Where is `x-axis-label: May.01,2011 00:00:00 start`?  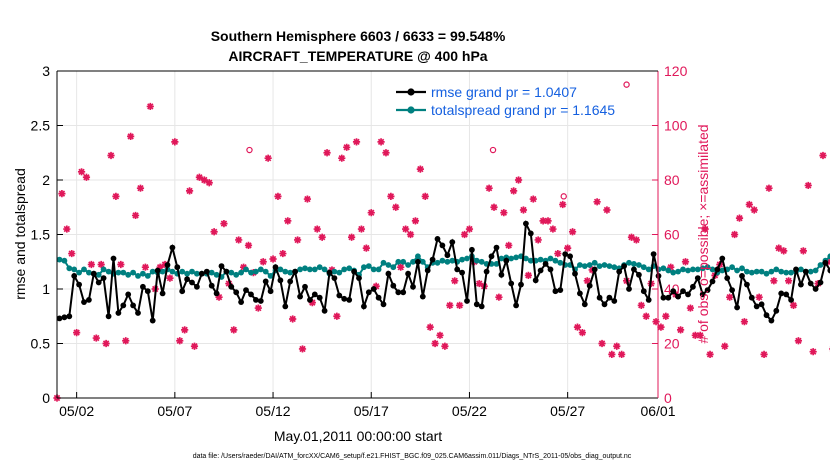
x-axis-label: May.01,2011 00:00:00 start is located at coordinates (358, 436).